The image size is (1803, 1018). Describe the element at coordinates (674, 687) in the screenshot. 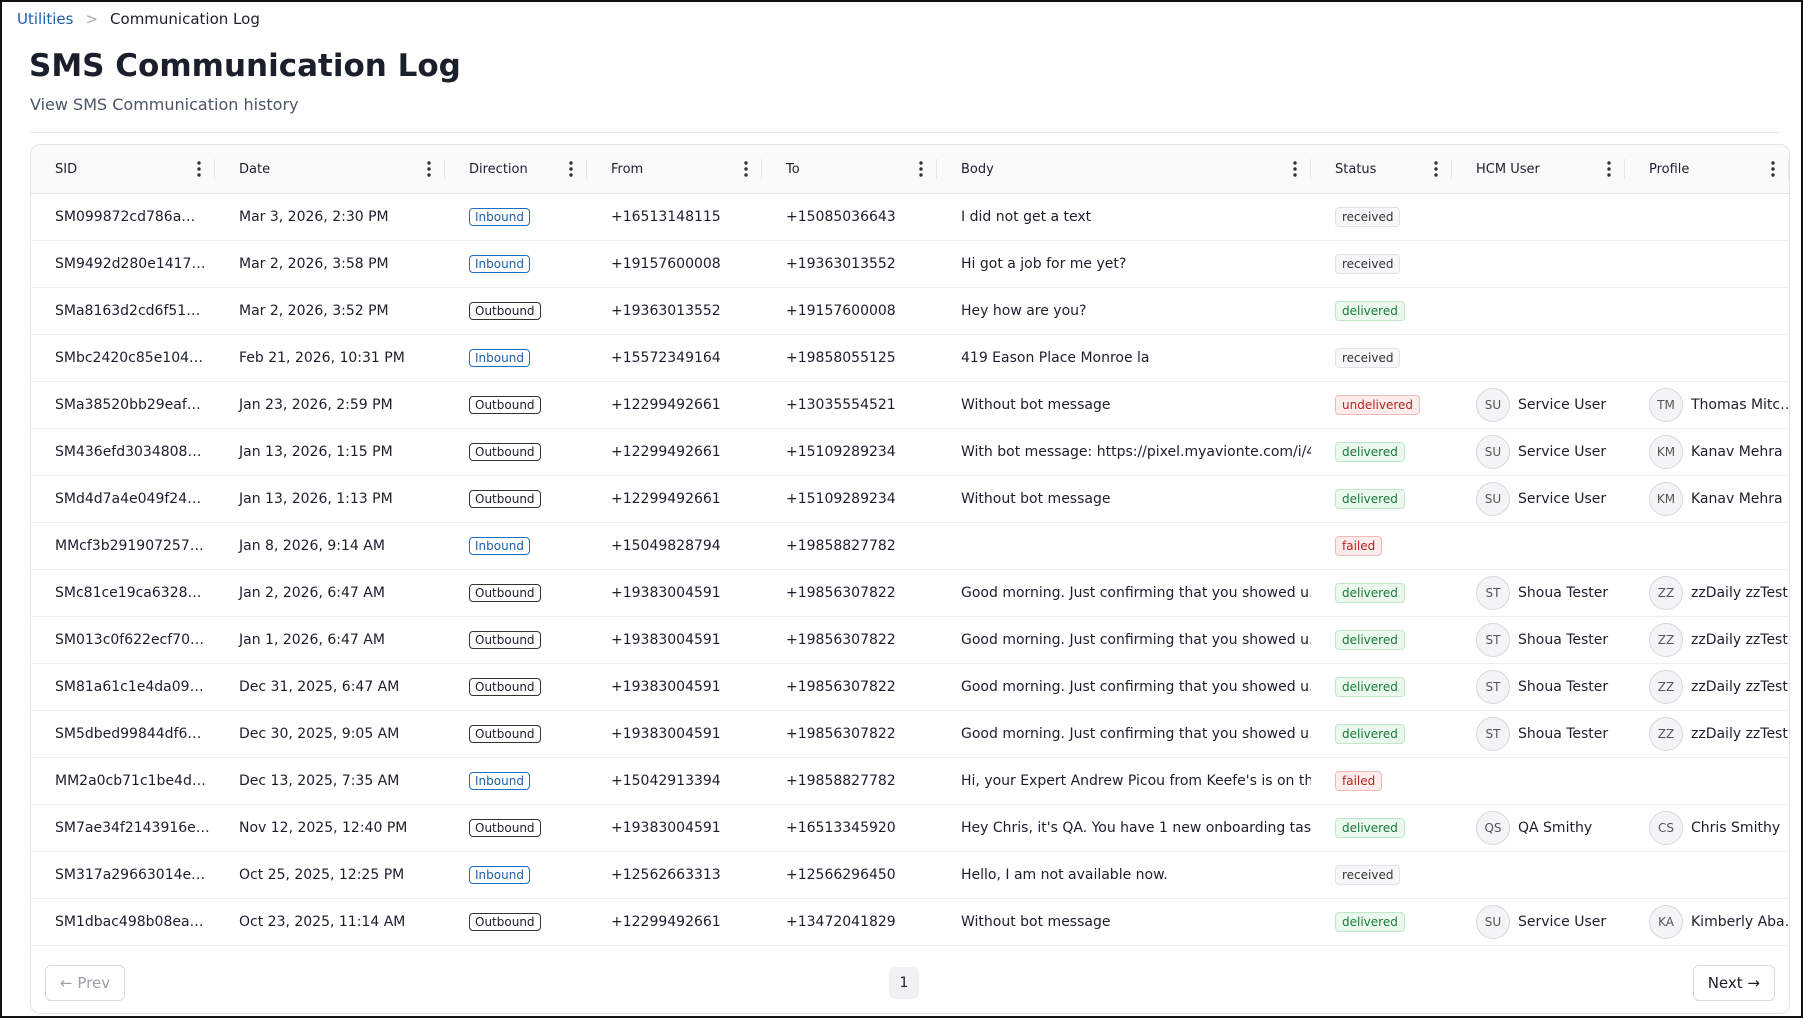

I see `cell: +19383004591` at that location.